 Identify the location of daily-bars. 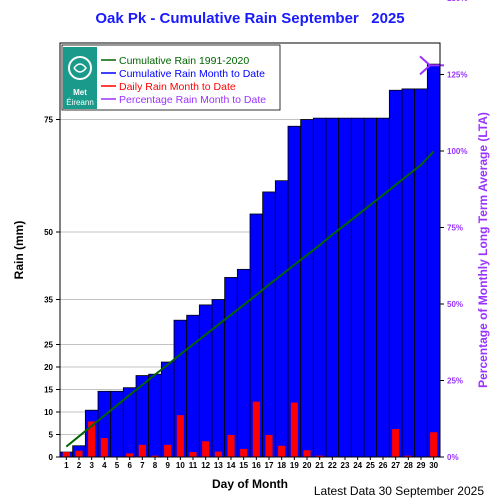
(250, 429).